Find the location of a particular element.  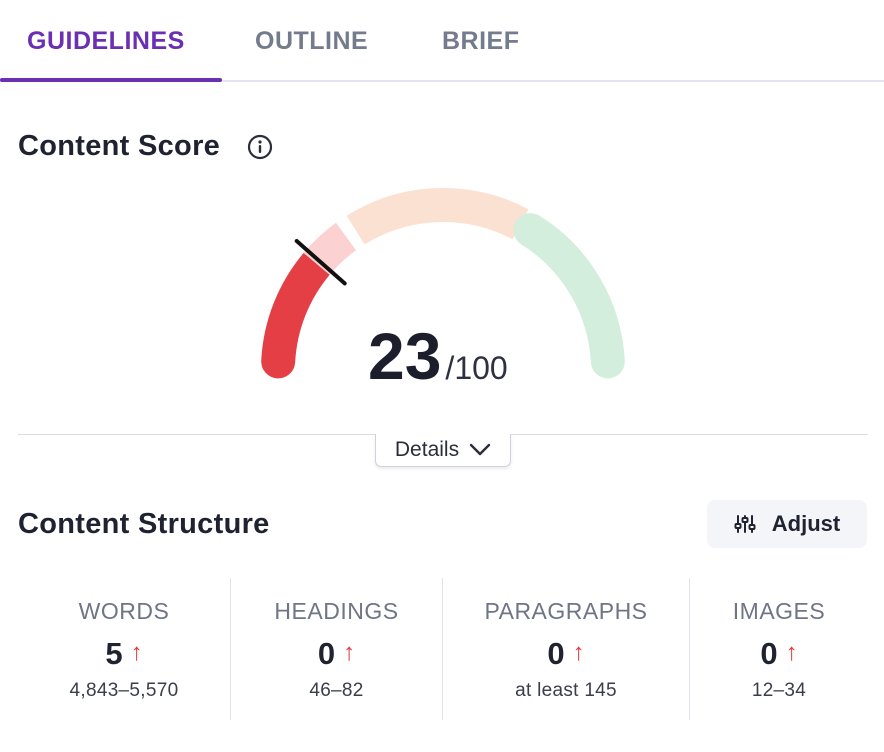

stat-range: 46–82 is located at coordinates (336, 690).